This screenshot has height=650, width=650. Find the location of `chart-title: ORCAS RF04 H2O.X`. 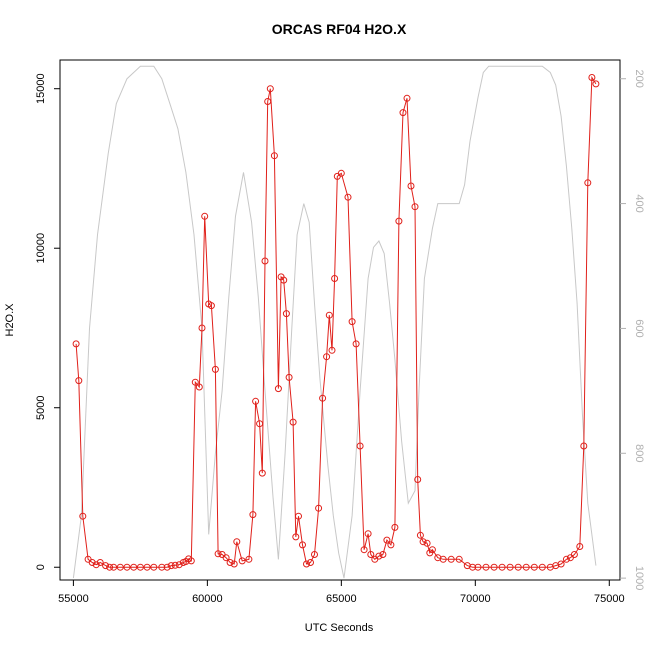

chart-title: ORCAS RF04 H2O.X is located at coordinates (339, 29).